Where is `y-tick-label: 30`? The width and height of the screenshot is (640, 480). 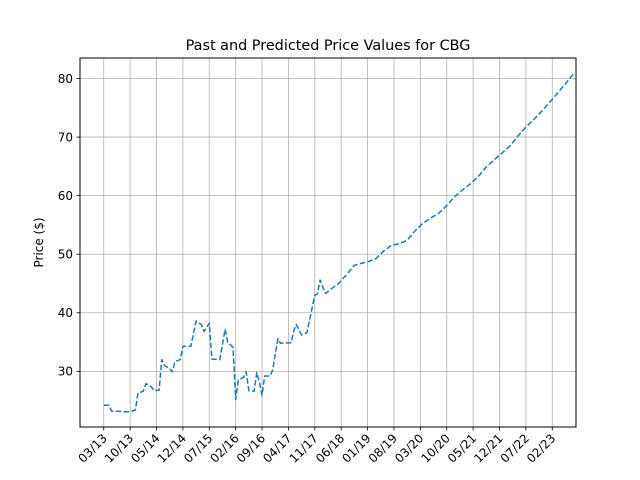
y-tick-label: 30 is located at coordinates (65, 372).